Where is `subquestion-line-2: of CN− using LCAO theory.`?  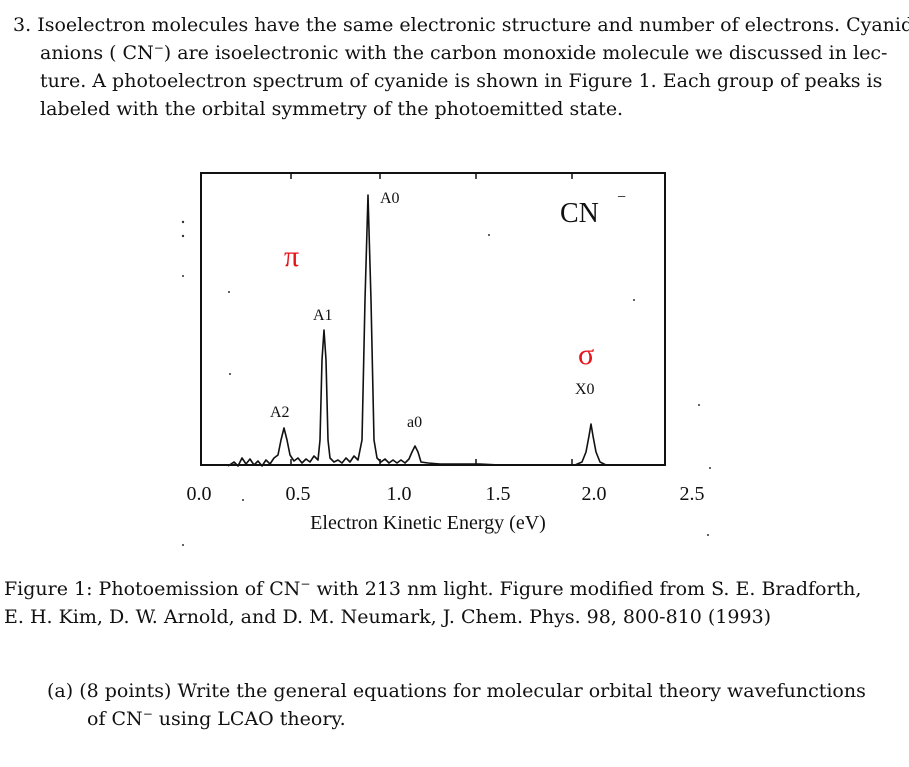 subquestion-line-2: of CN− using LCAO theory. is located at coordinates (216, 719).